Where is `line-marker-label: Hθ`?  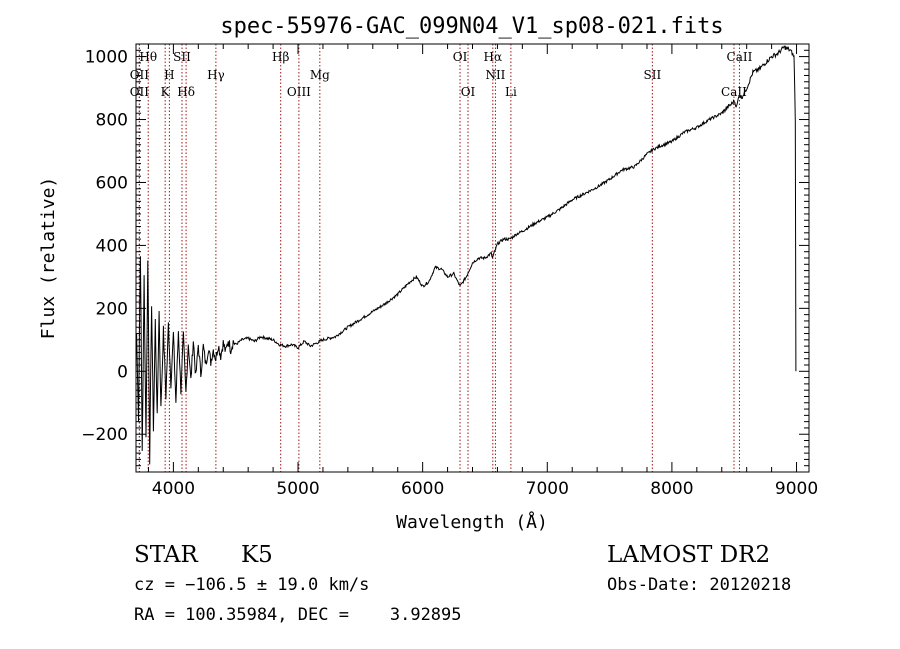
line-marker-label: Hθ is located at coordinates (148, 57).